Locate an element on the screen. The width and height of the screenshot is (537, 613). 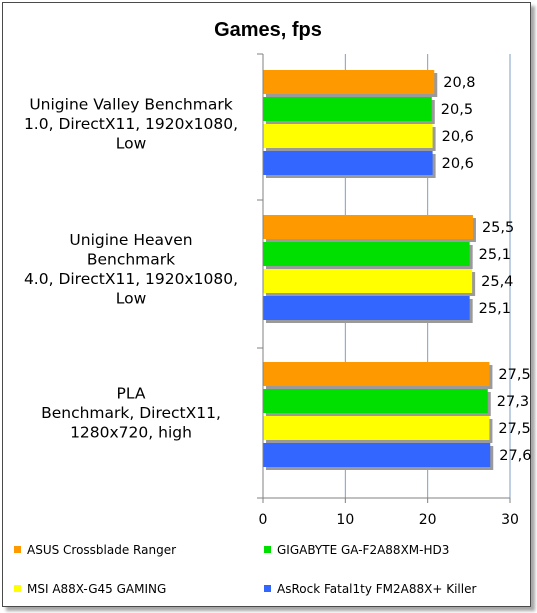
data-label: 25,4 is located at coordinates (497, 282).